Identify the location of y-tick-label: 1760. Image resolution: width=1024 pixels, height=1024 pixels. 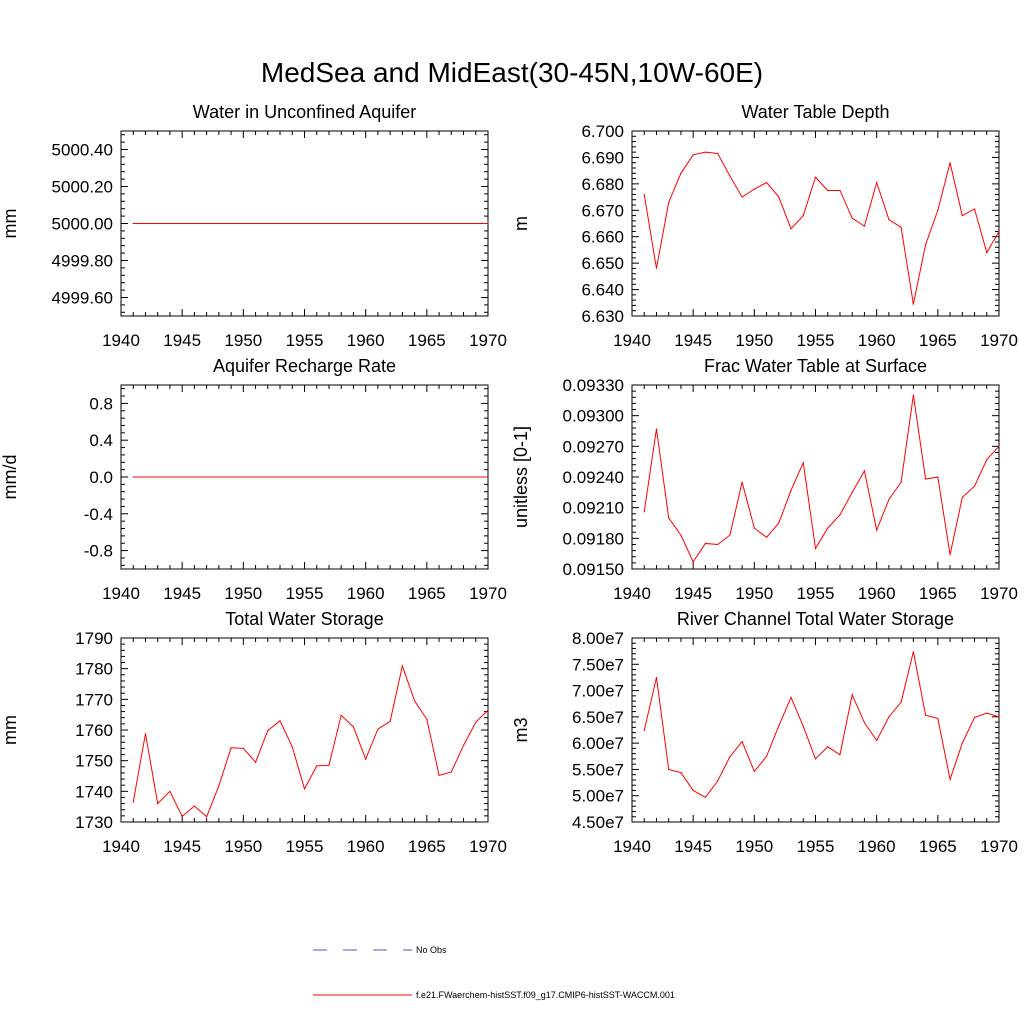
(94, 730).